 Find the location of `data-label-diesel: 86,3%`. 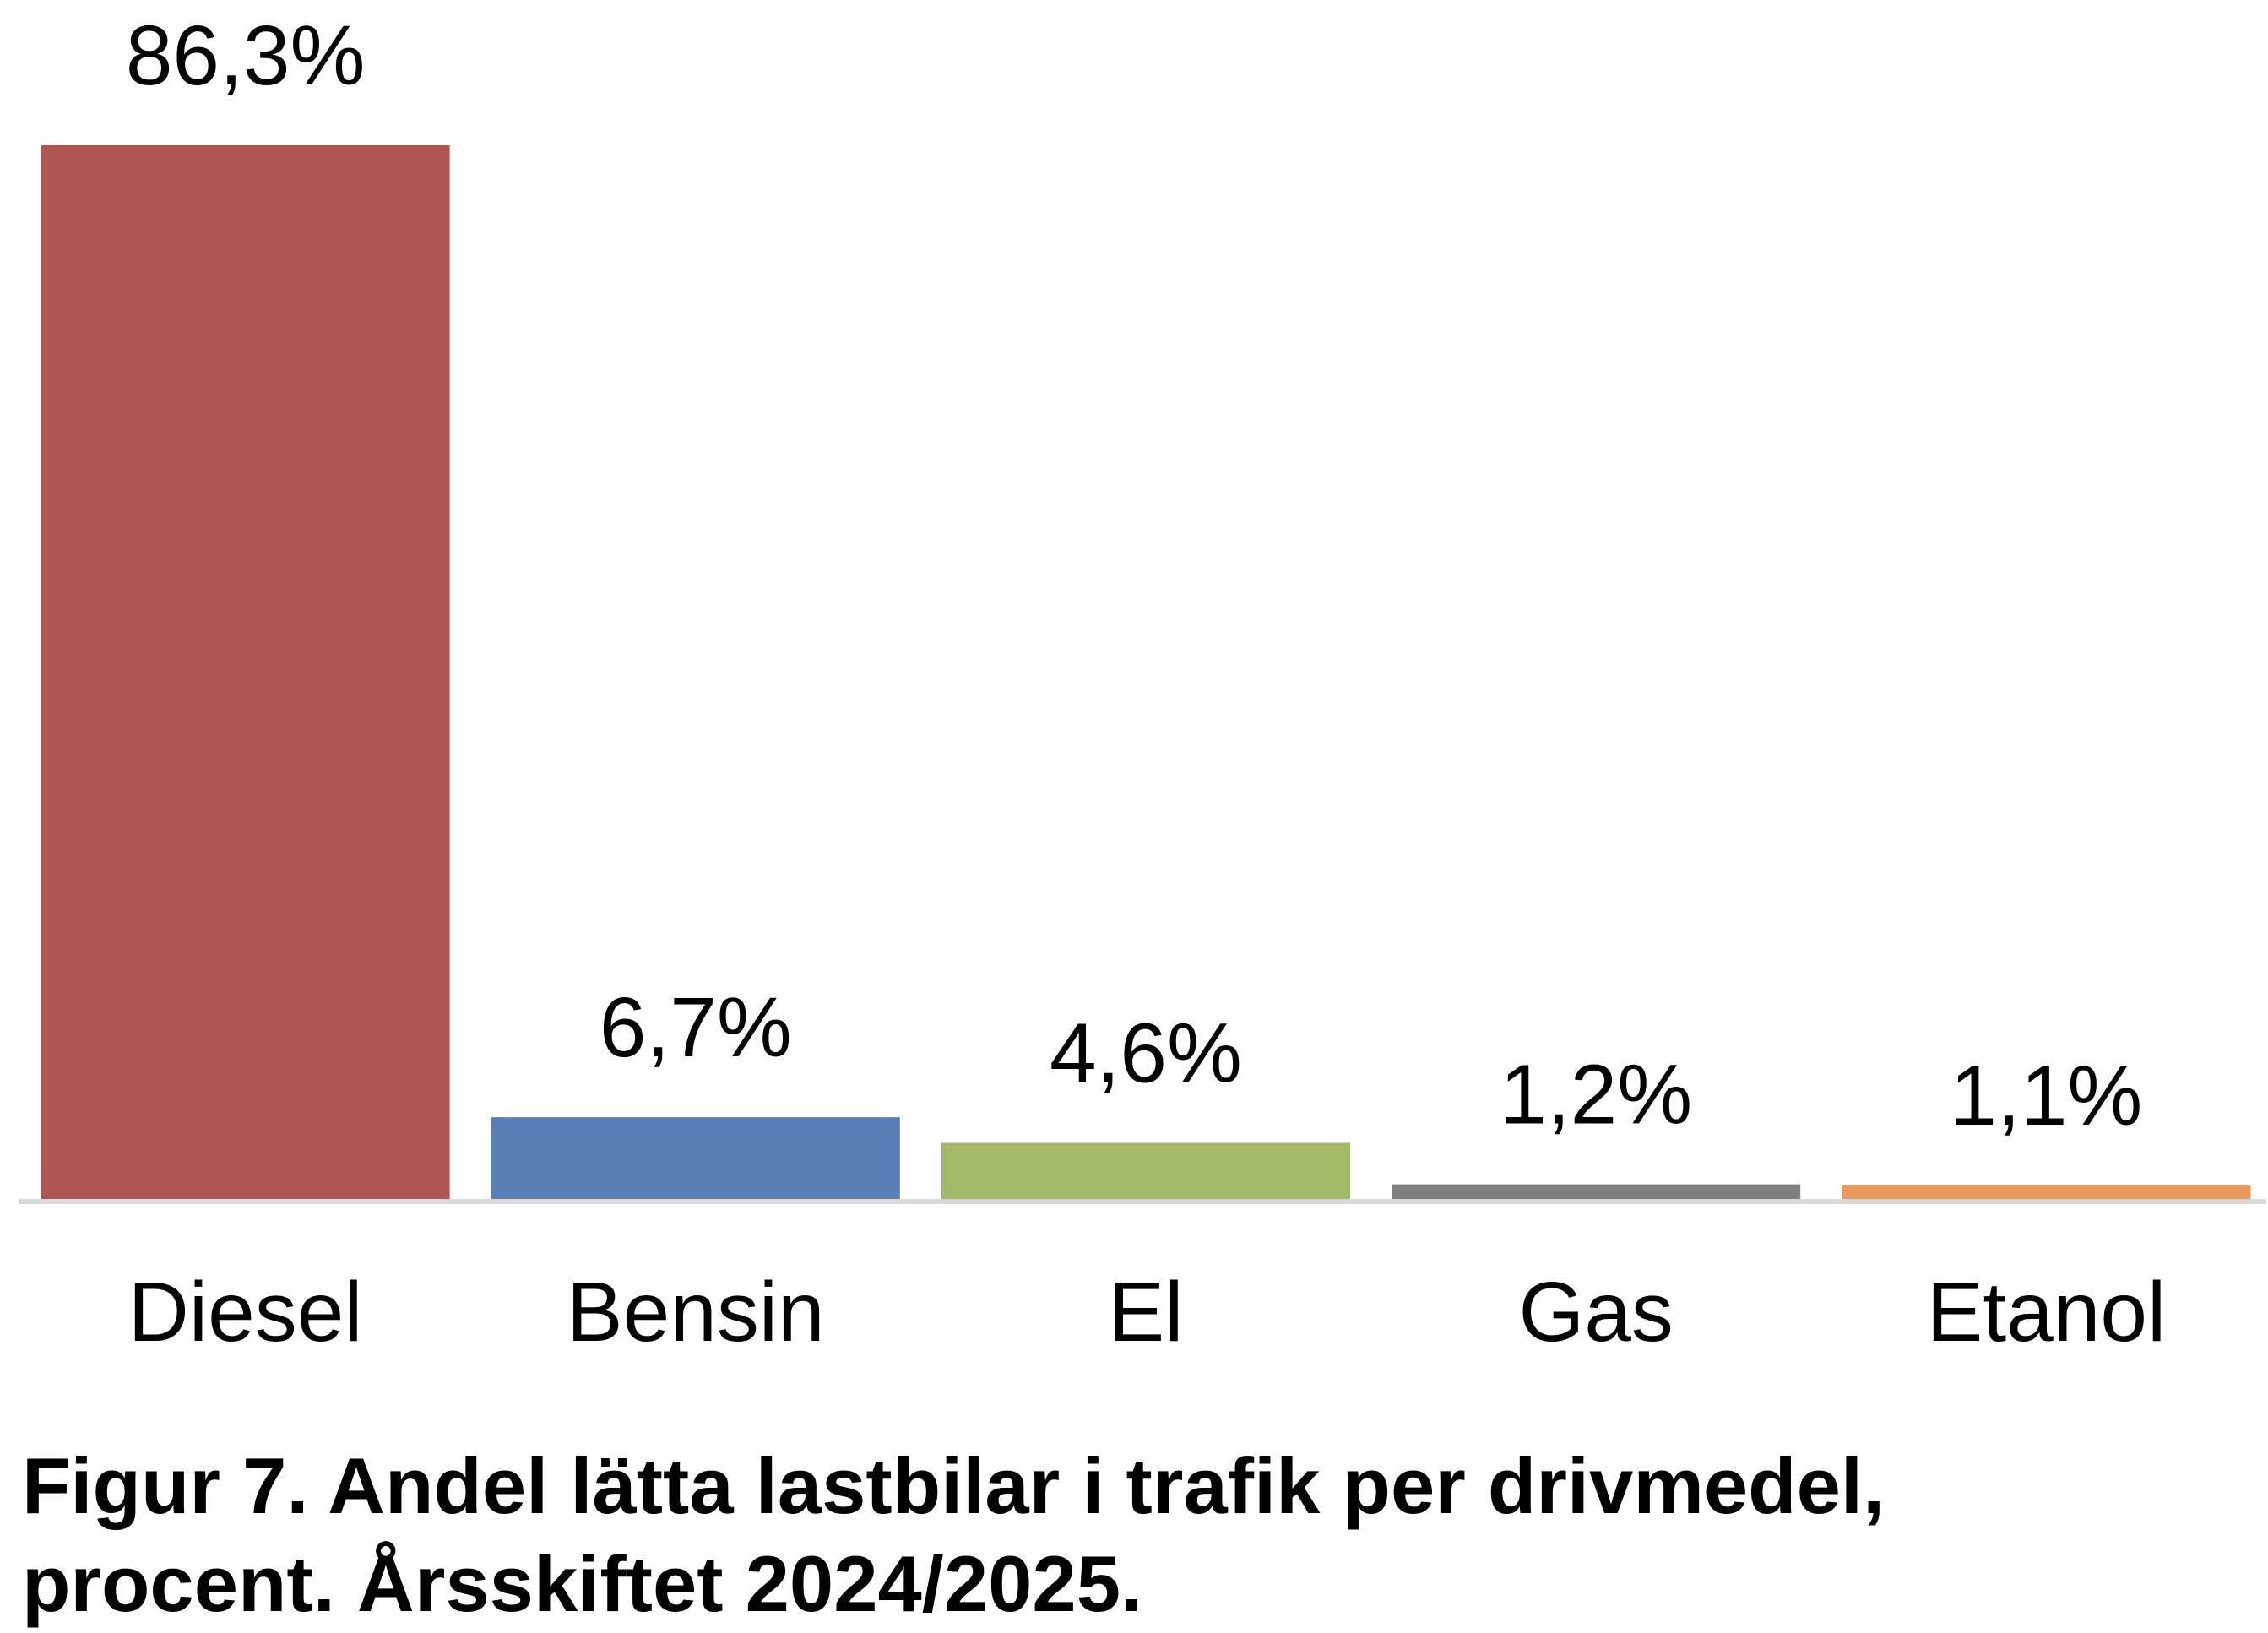

data-label-diesel: 86,3% is located at coordinates (246, 56).